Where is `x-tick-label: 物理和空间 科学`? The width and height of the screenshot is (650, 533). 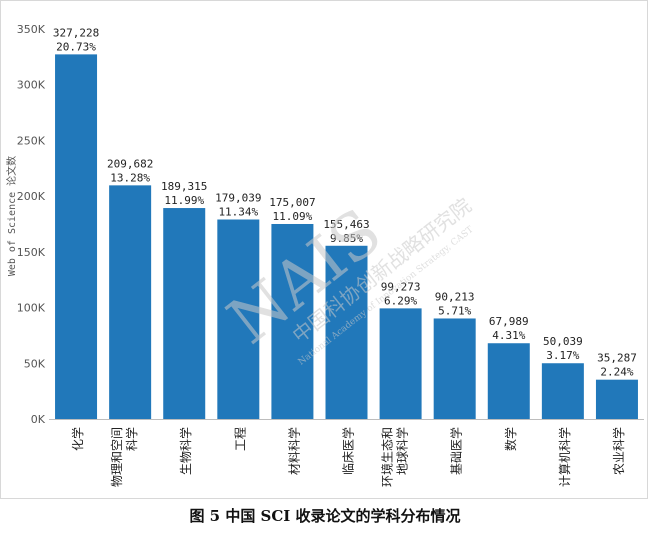
x-tick-label: 物理和空间 科学 is located at coordinates (124, 457).